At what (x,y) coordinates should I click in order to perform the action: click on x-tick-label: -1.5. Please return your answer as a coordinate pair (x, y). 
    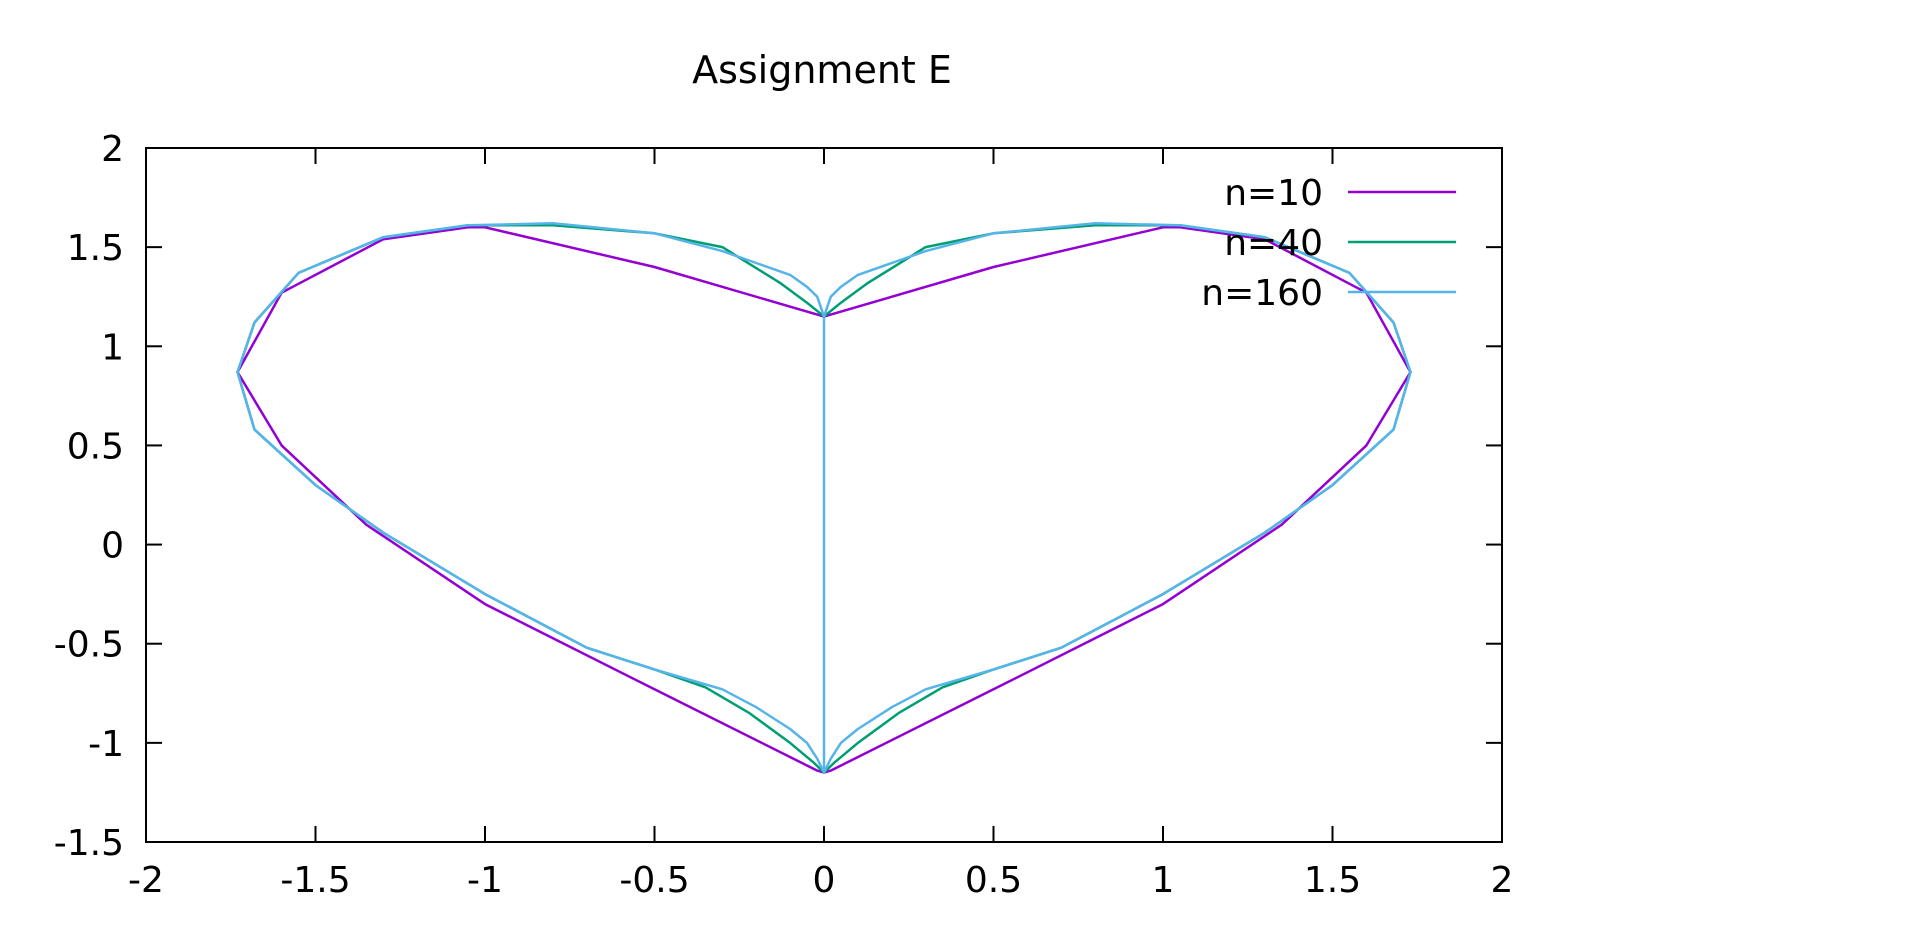
    Looking at the image, I should click on (315, 880).